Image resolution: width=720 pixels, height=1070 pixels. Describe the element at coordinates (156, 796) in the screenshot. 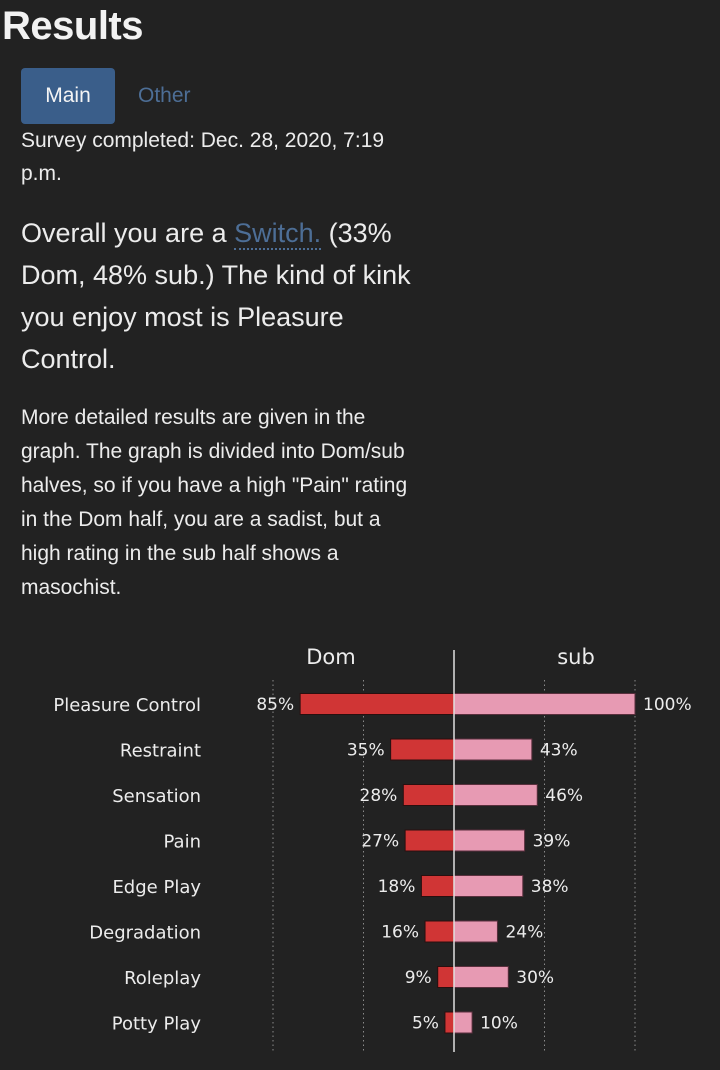

I see `category-label: Sensation` at that location.